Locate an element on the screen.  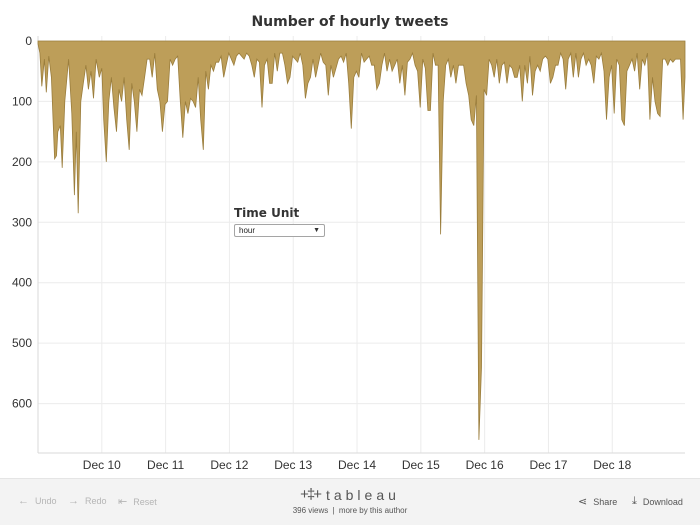
x-tick-label: Dec 12 is located at coordinates (229, 465).